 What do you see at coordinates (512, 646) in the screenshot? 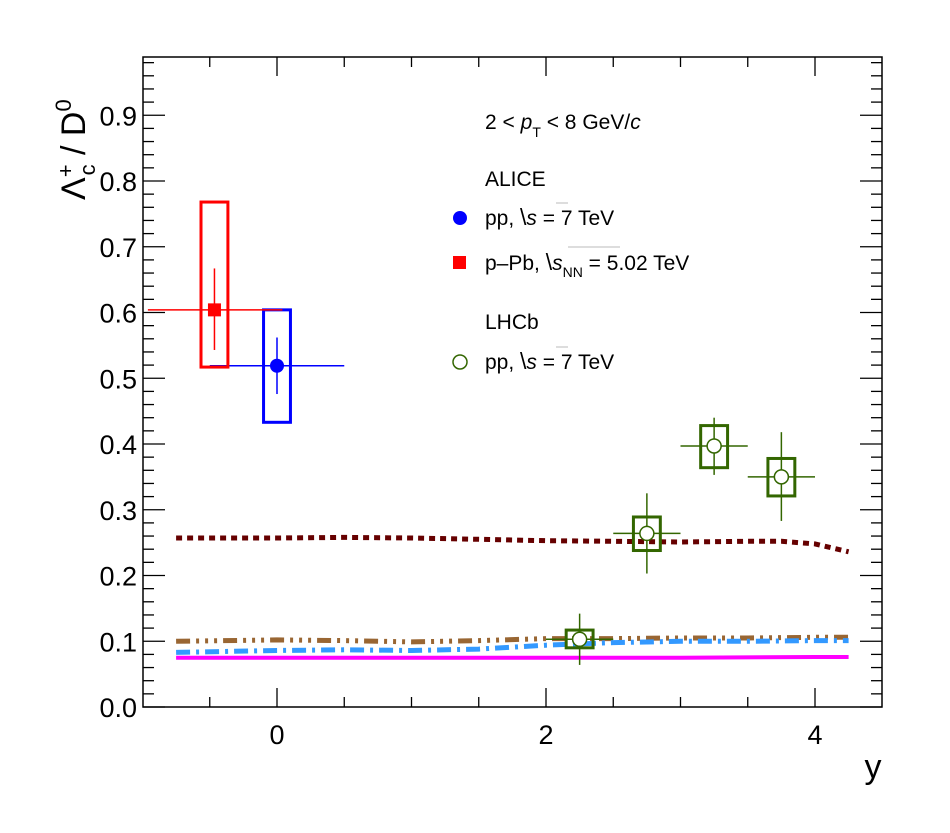
I see `model-curve-dashdot-blue` at bounding box center [512, 646].